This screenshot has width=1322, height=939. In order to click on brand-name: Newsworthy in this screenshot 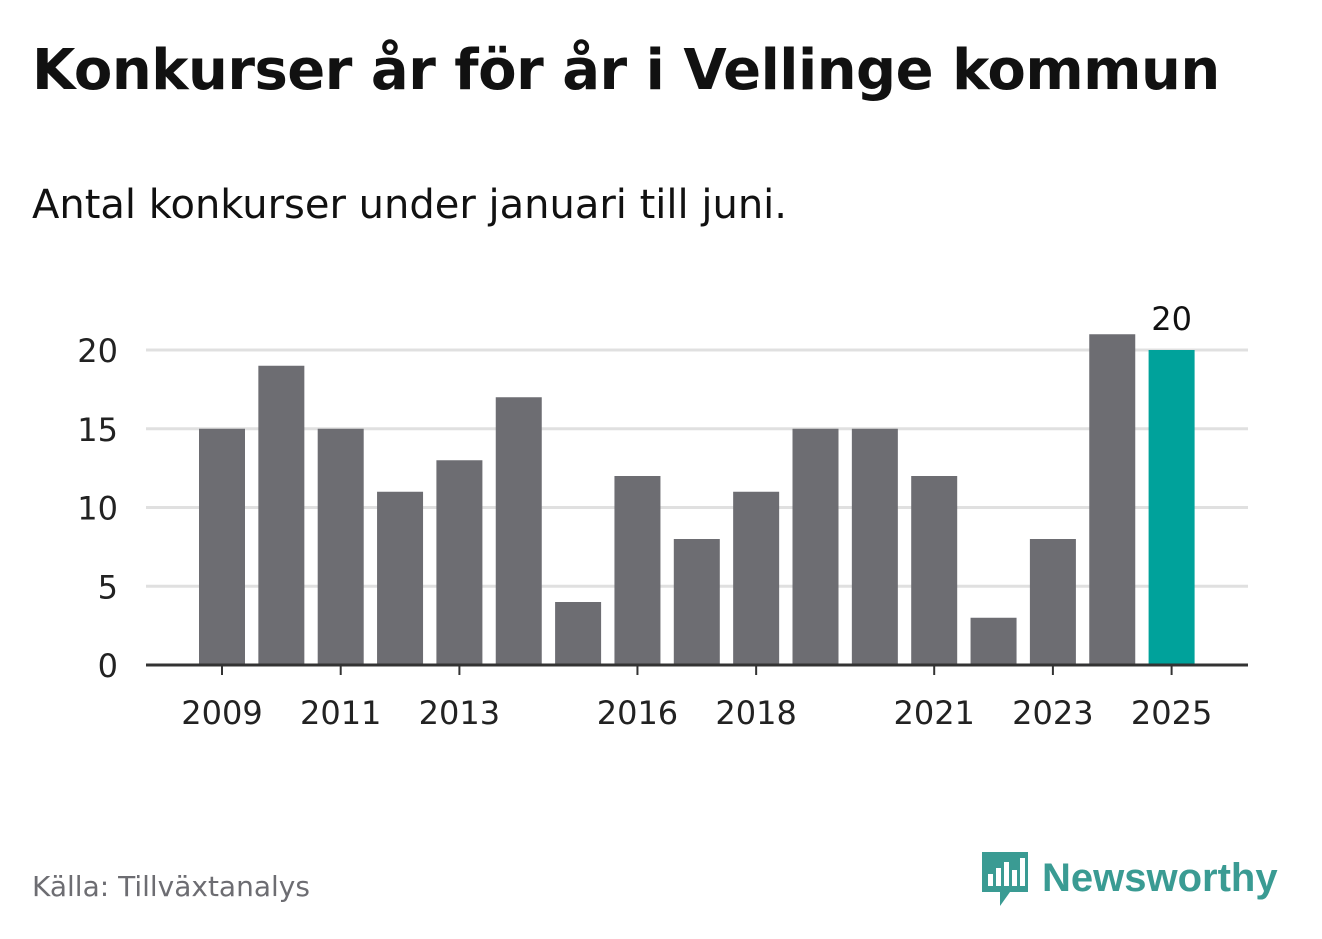, I will do `click(1160, 877)`.